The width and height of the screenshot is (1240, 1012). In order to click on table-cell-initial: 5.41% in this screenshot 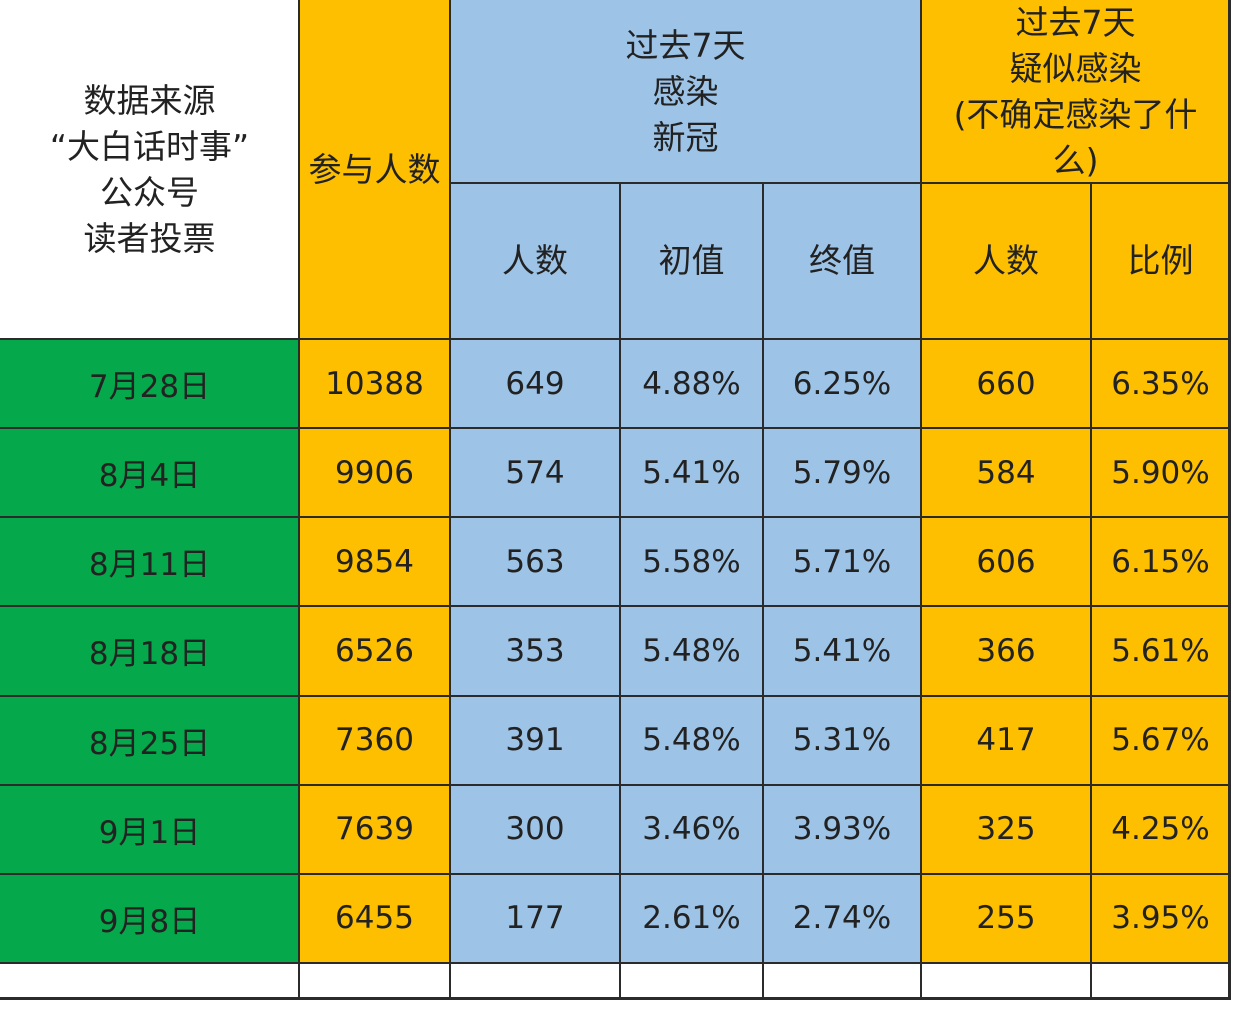, I will do `click(691, 473)`.